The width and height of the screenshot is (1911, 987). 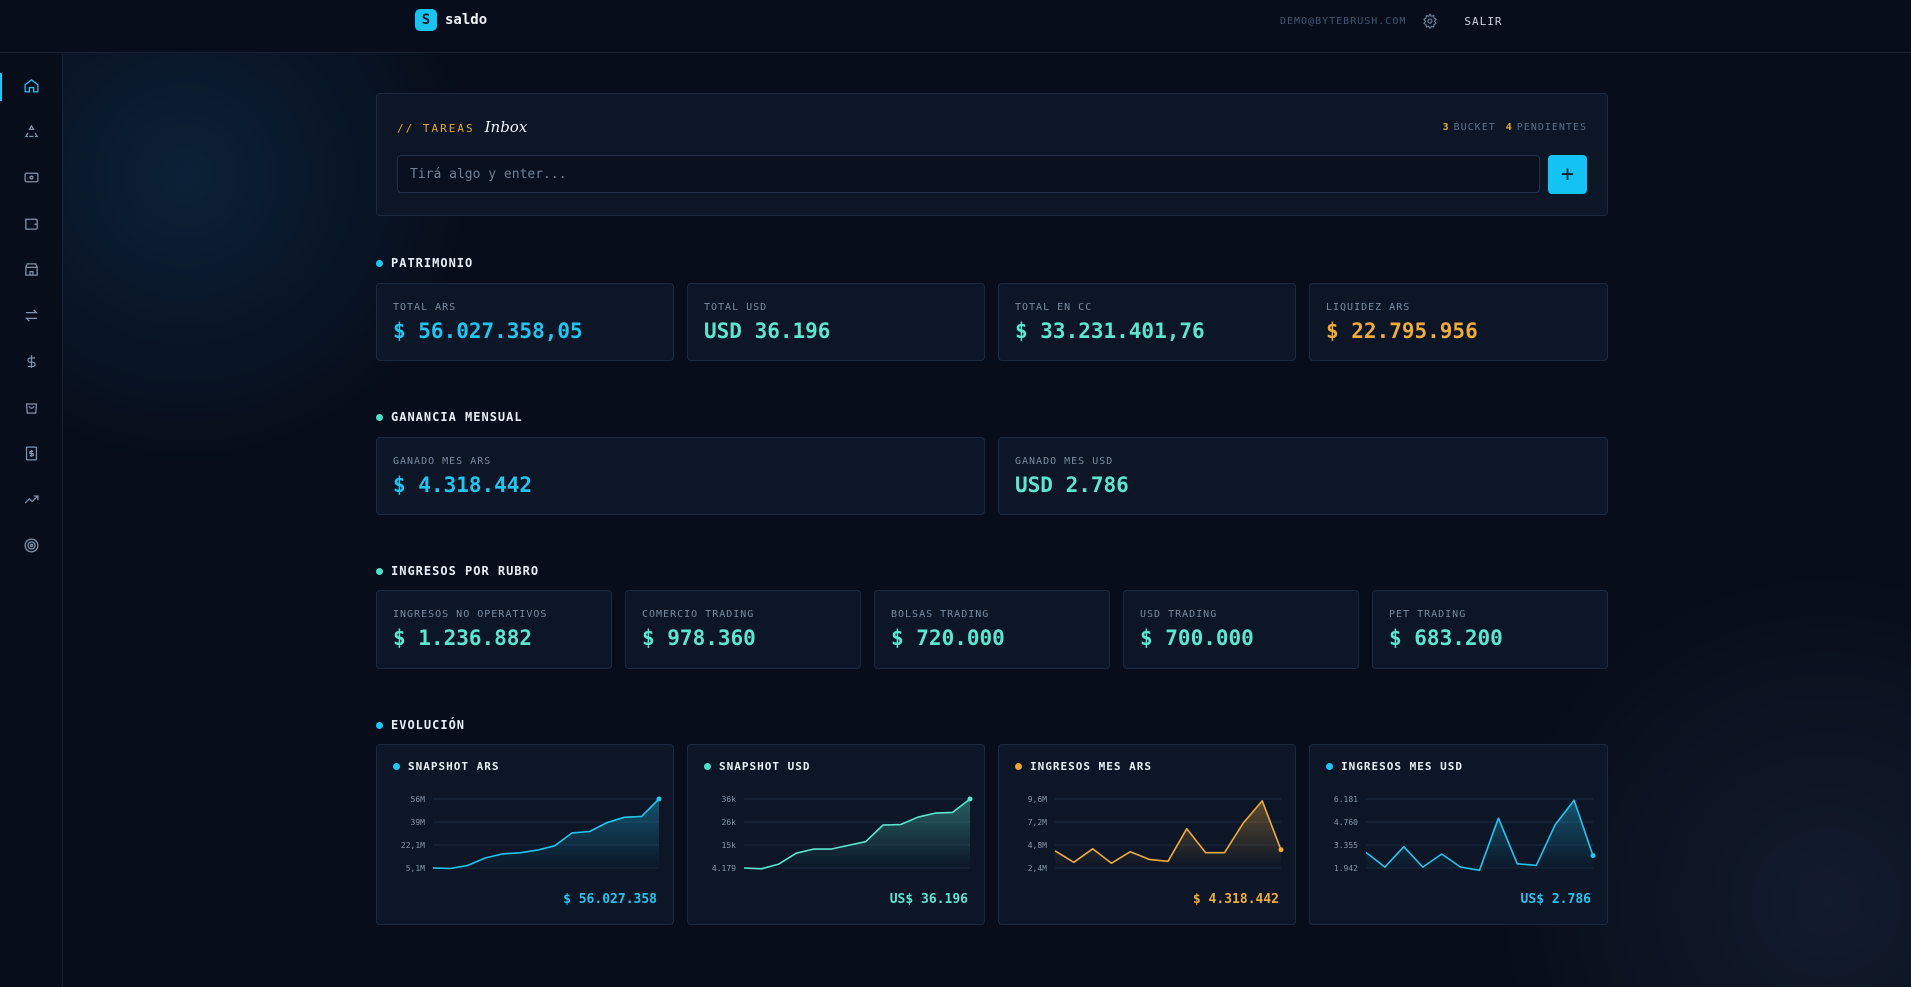 What do you see at coordinates (1428, 614) in the screenshot?
I see `stat-label: PET TRADING` at bounding box center [1428, 614].